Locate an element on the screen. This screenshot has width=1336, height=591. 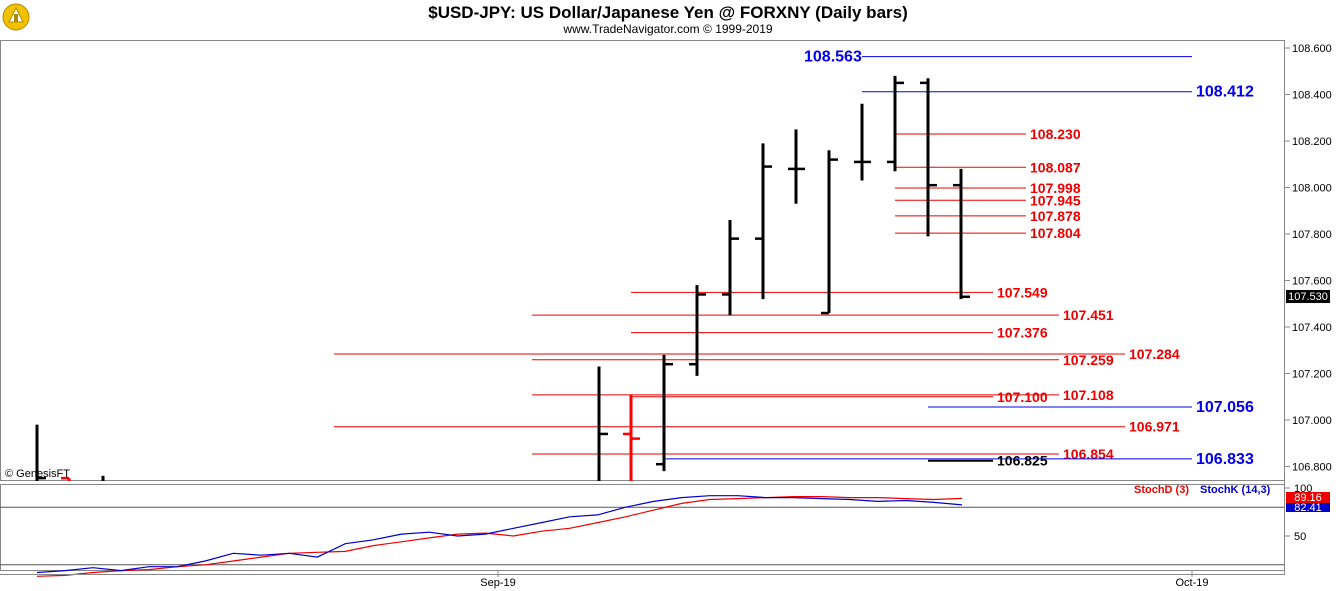
stochk-value-box is located at coordinates (1308, 507).